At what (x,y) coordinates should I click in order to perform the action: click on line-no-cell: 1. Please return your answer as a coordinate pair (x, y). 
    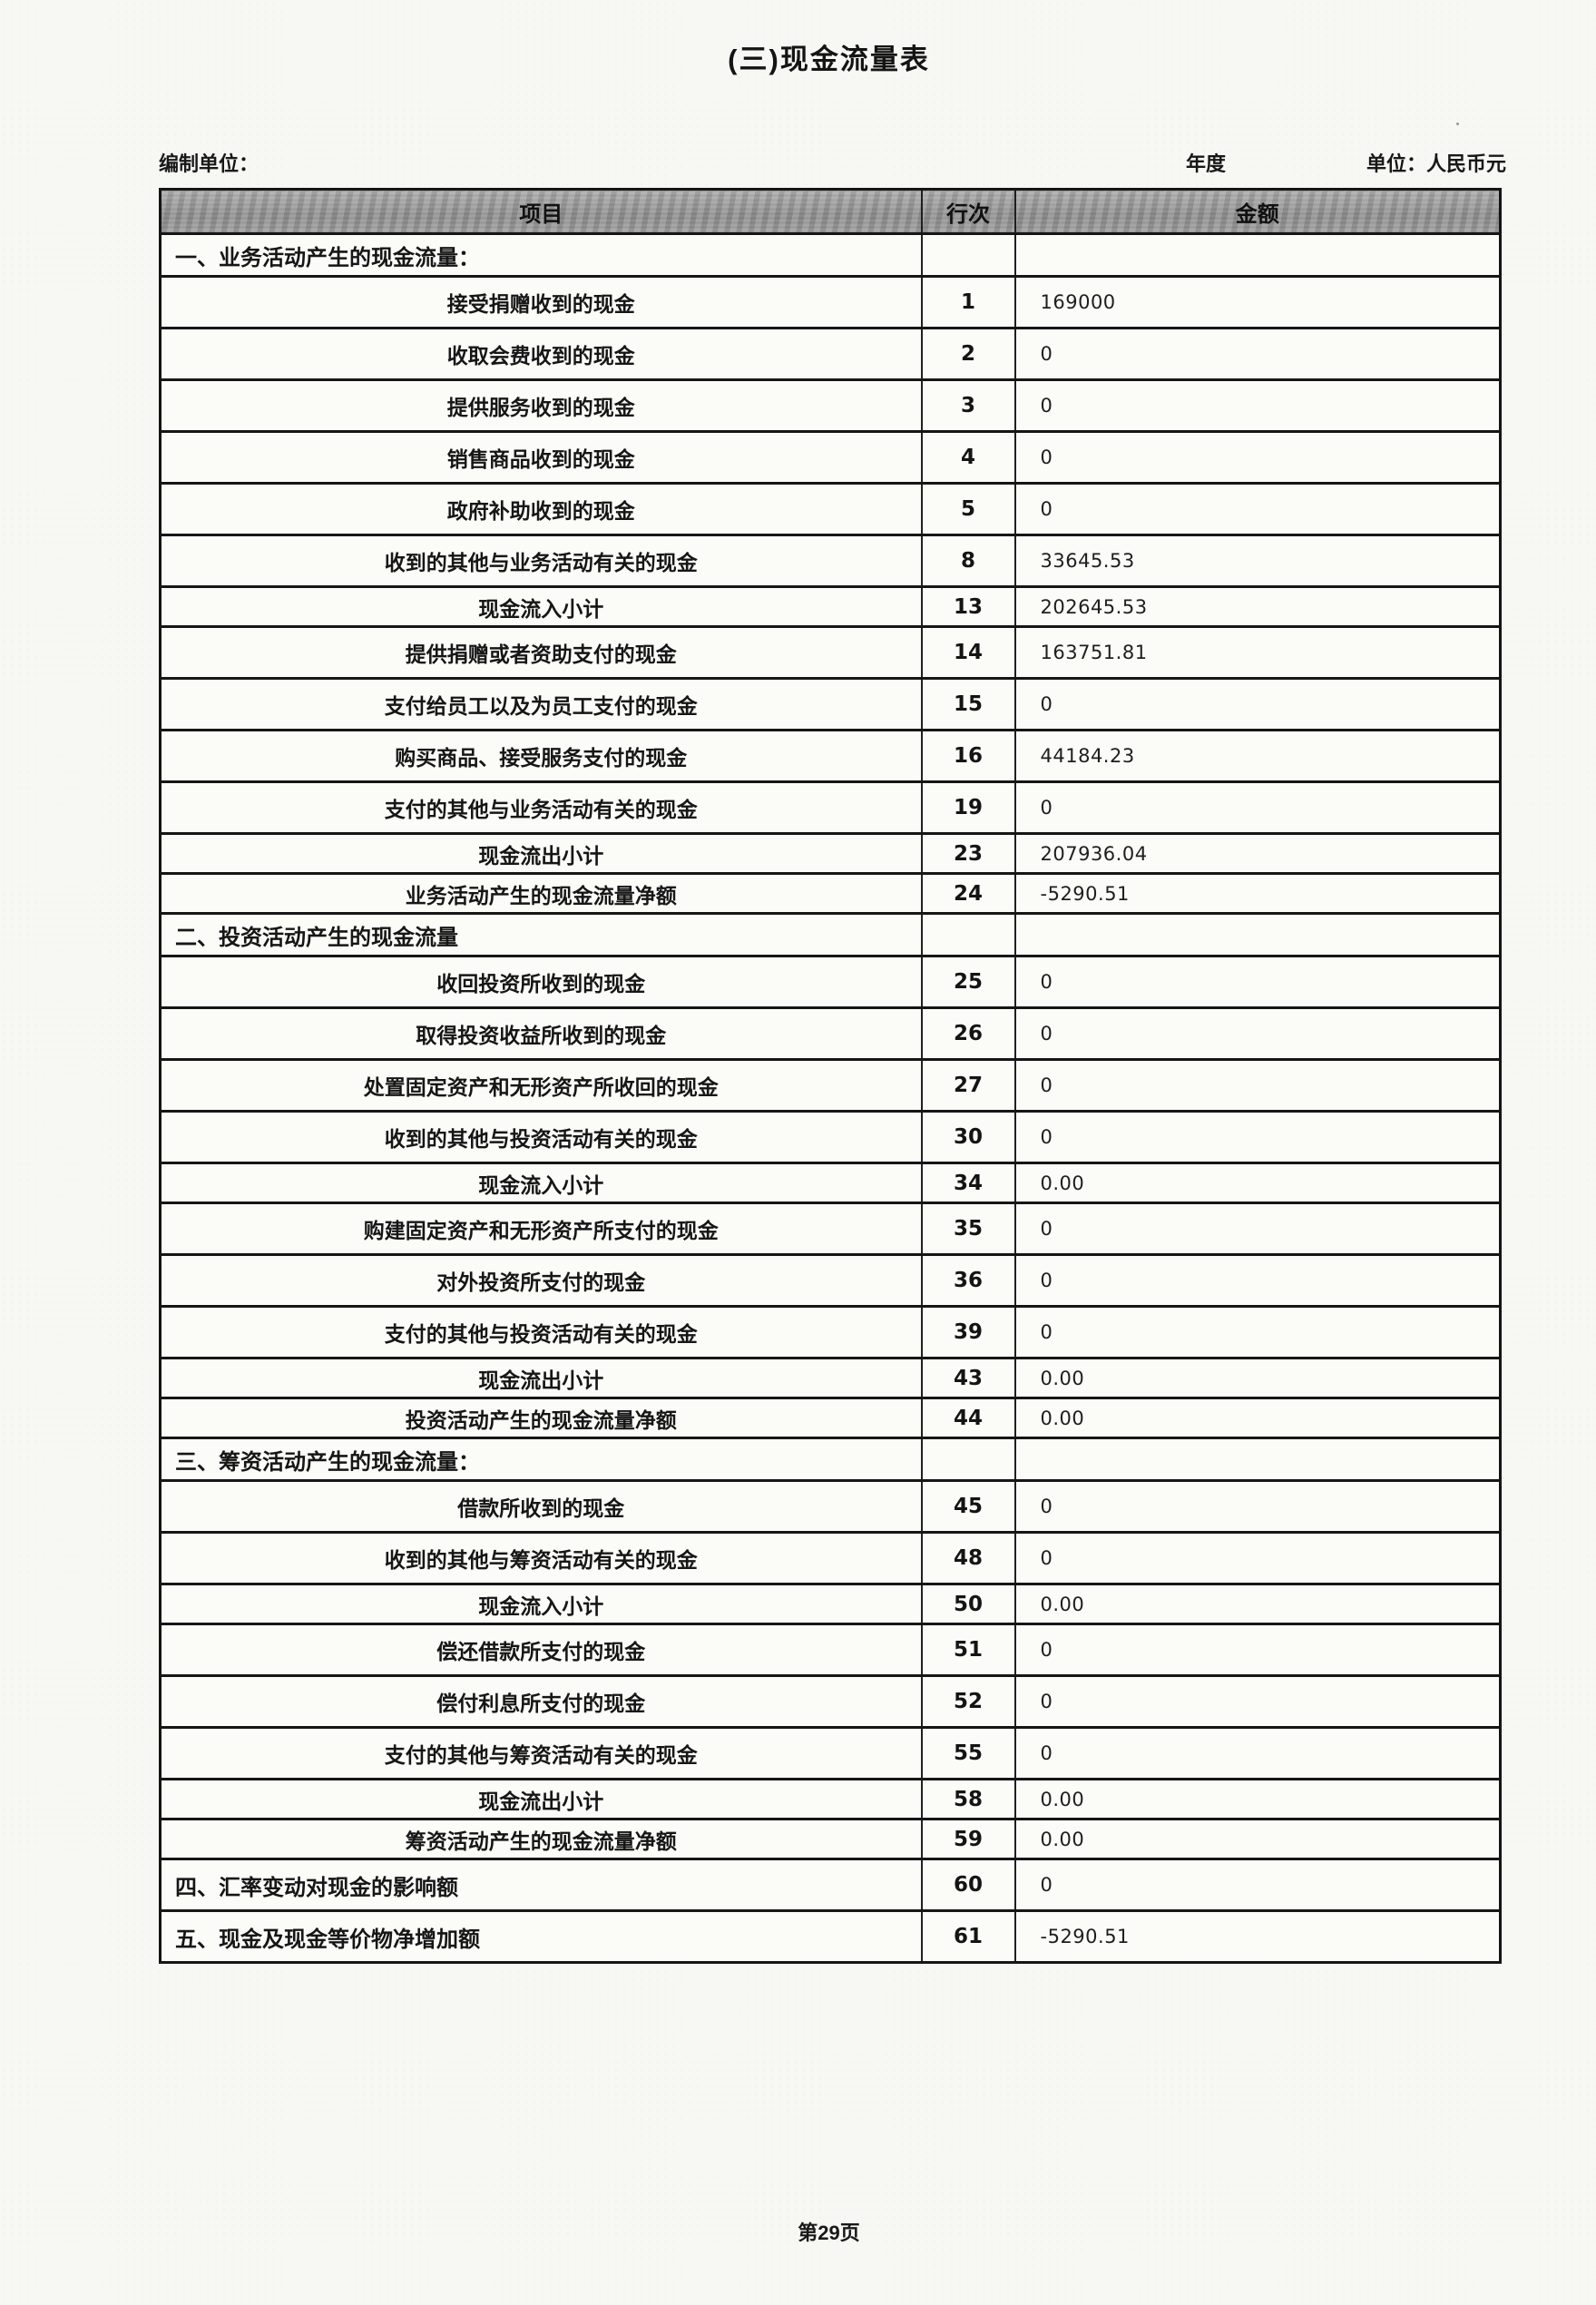
    Looking at the image, I should click on (968, 302).